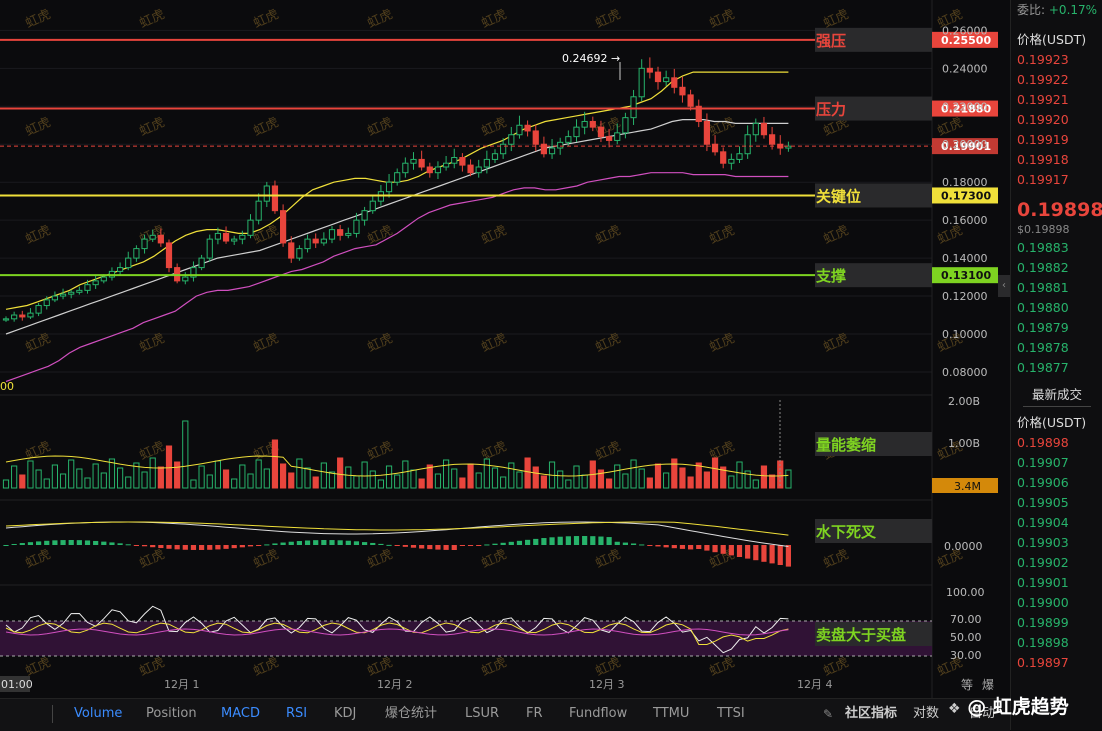 The height and width of the screenshot is (731, 1102). Describe the element at coordinates (1043, 622) in the screenshot. I see `trade-price: 0.19899` at that location.